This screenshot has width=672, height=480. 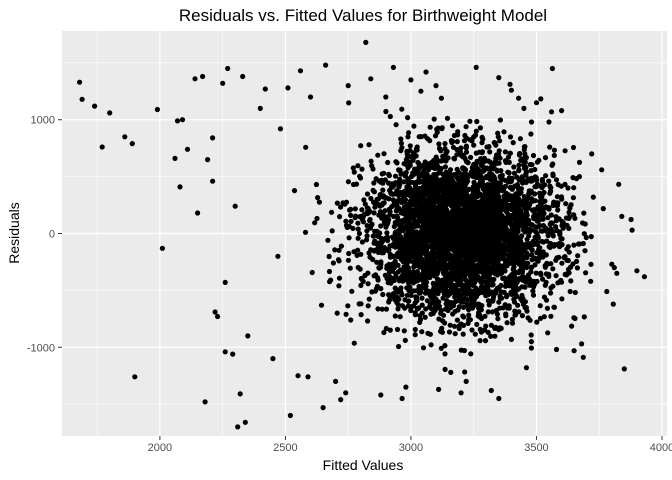 I want to click on x-axis-title: Fitted Values, so click(x=363, y=465).